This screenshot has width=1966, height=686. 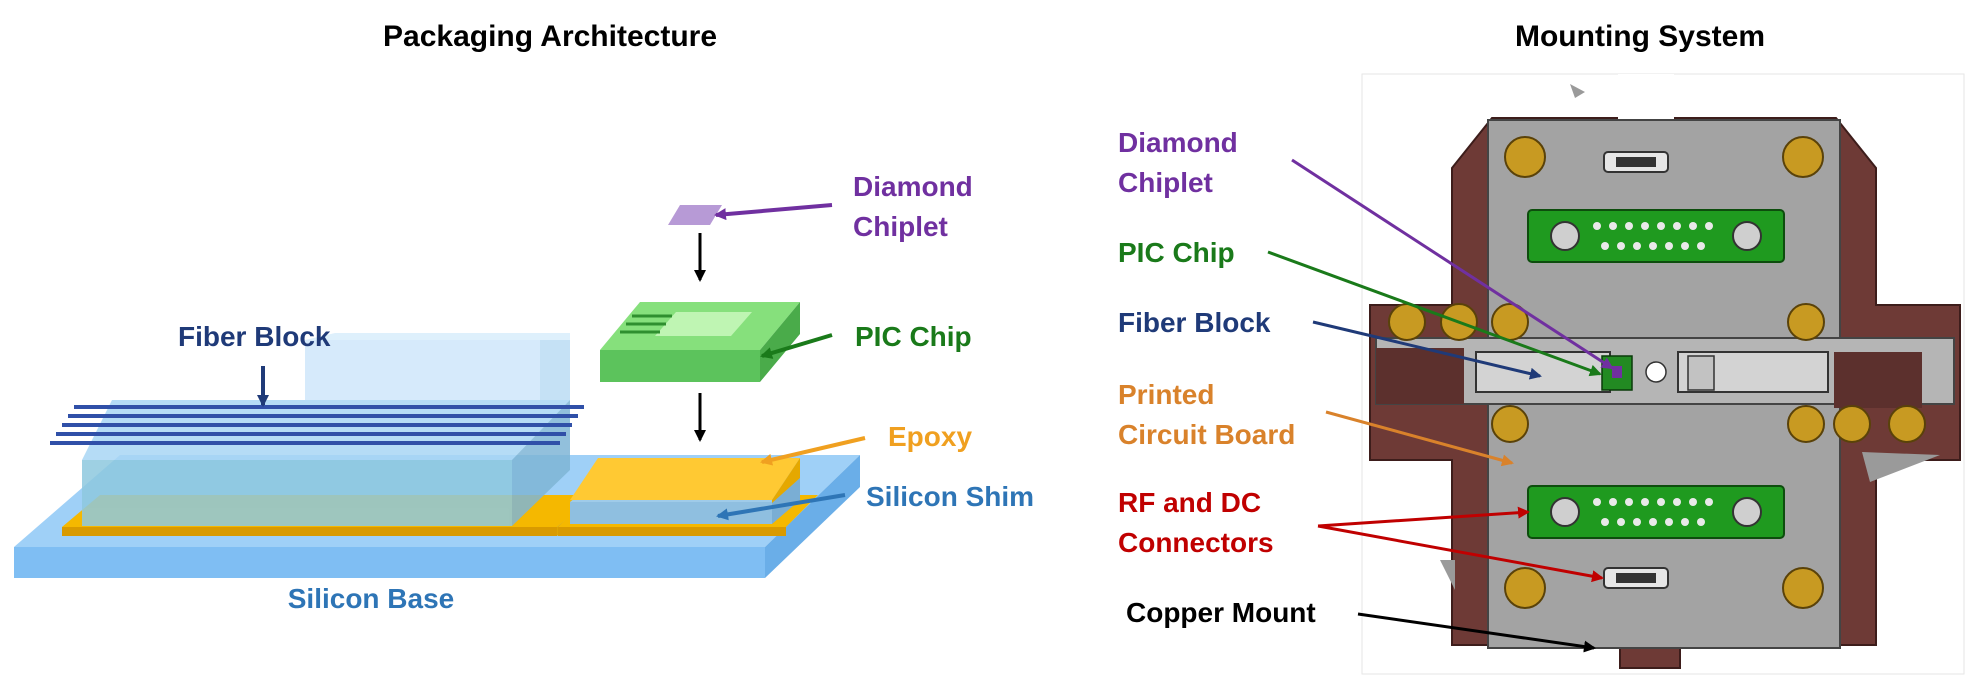 What do you see at coordinates (1194, 322) in the screenshot?
I see `r-label-fiber-block: Fiber Block` at bounding box center [1194, 322].